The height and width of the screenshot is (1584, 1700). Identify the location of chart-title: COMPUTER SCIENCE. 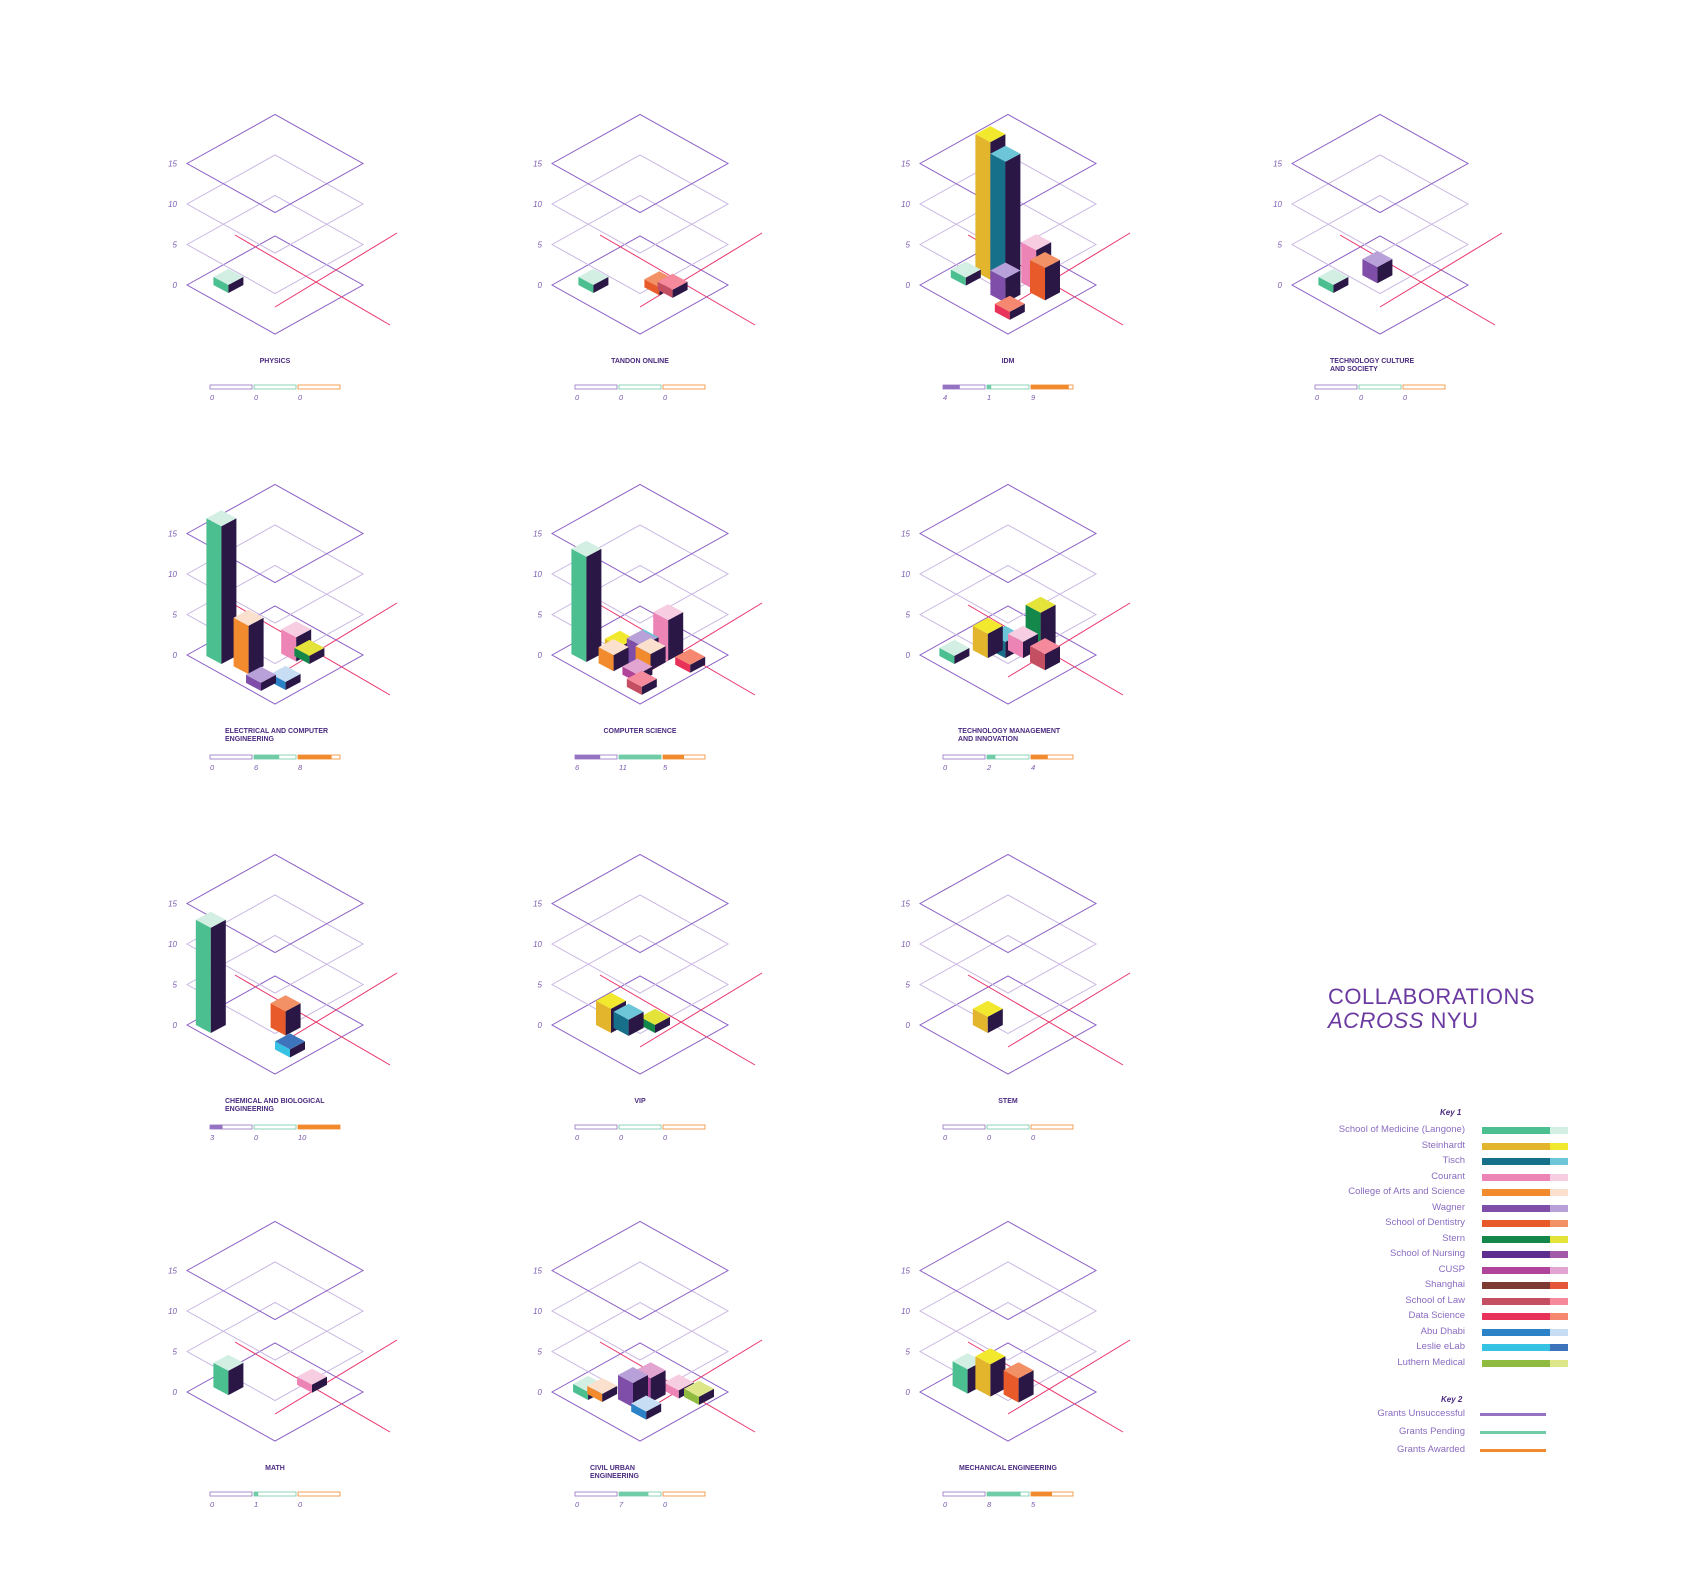
(639, 731).